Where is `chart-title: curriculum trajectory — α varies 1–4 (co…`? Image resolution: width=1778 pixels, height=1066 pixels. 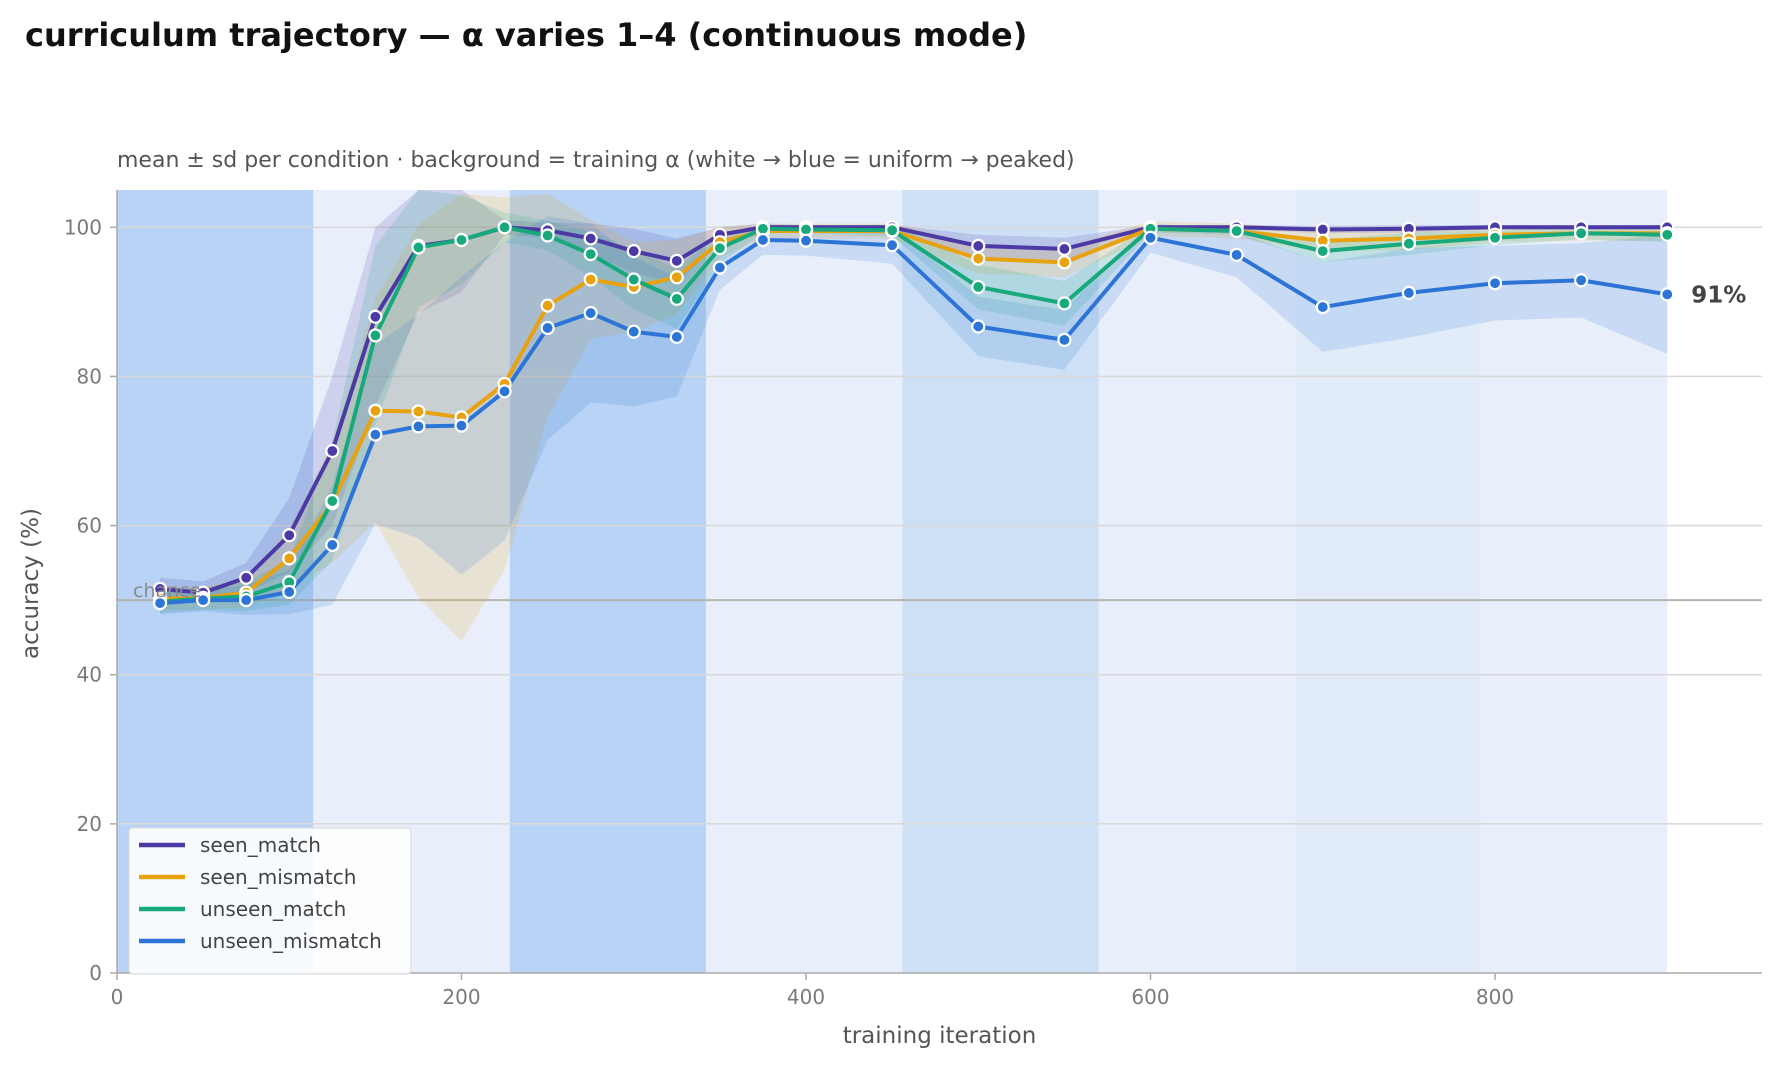 chart-title: curriculum trajectory — α varies 1–4 (co… is located at coordinates (526, 35).